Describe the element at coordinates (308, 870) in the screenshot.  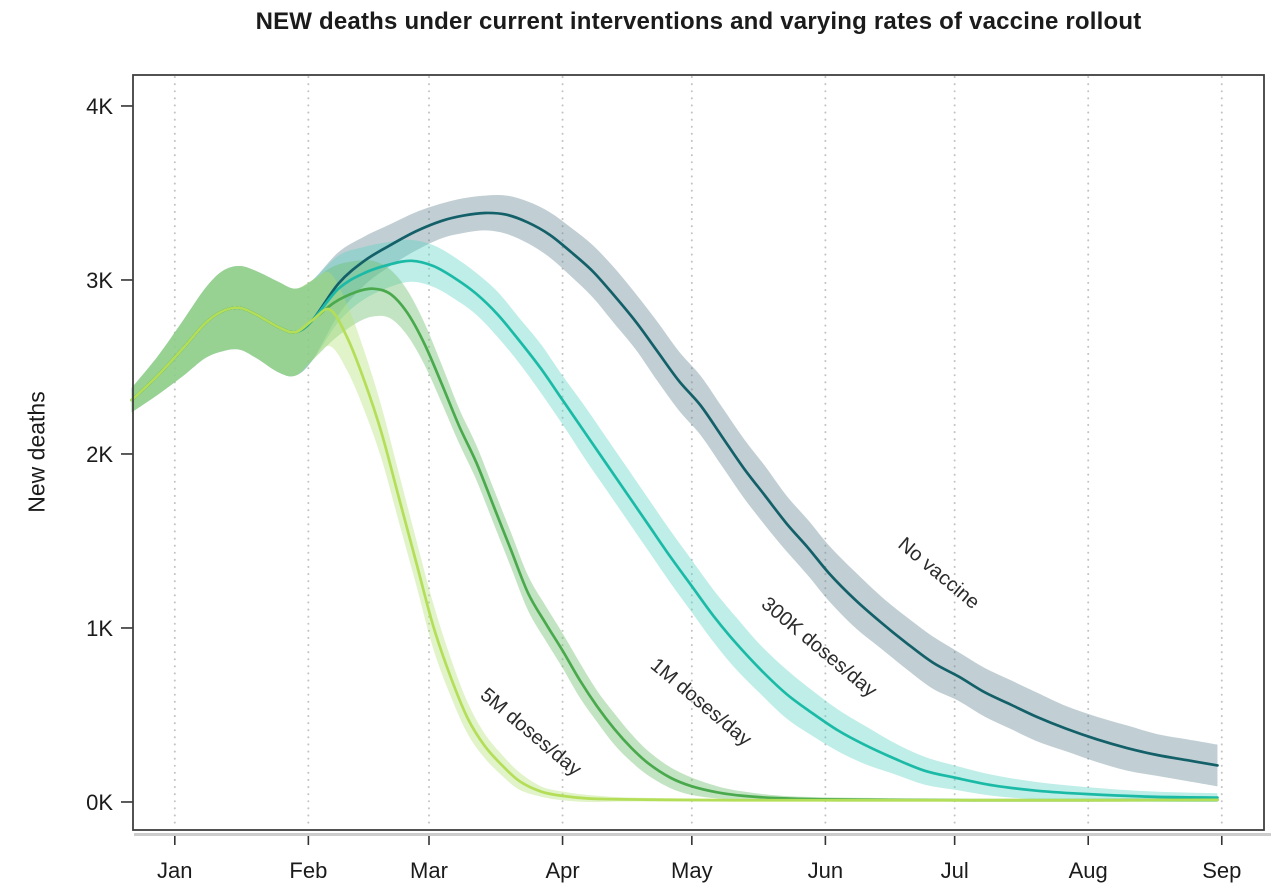
I see `x-tick-label: Feb` at that location.